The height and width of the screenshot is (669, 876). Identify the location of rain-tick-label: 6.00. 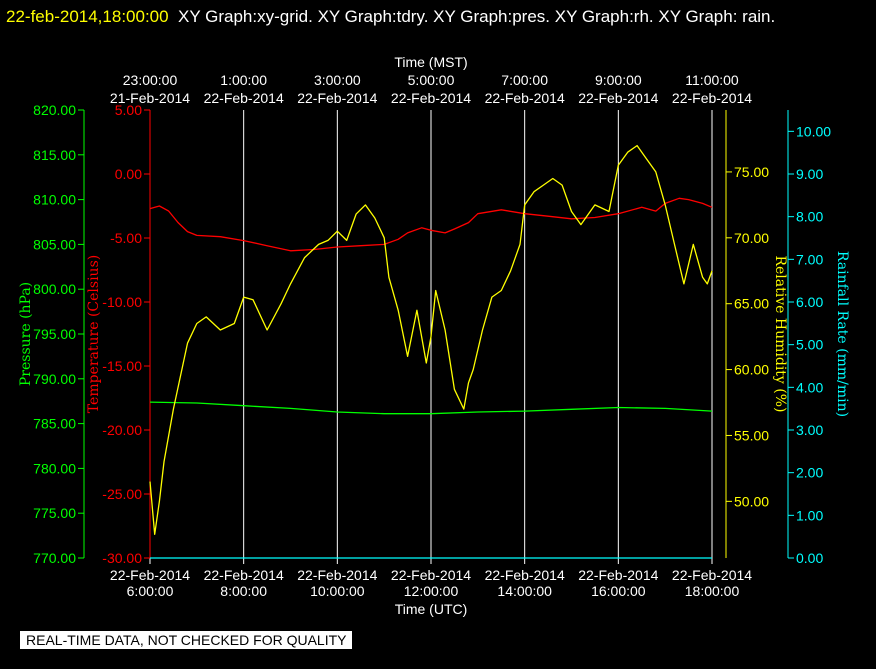
(809, 302).